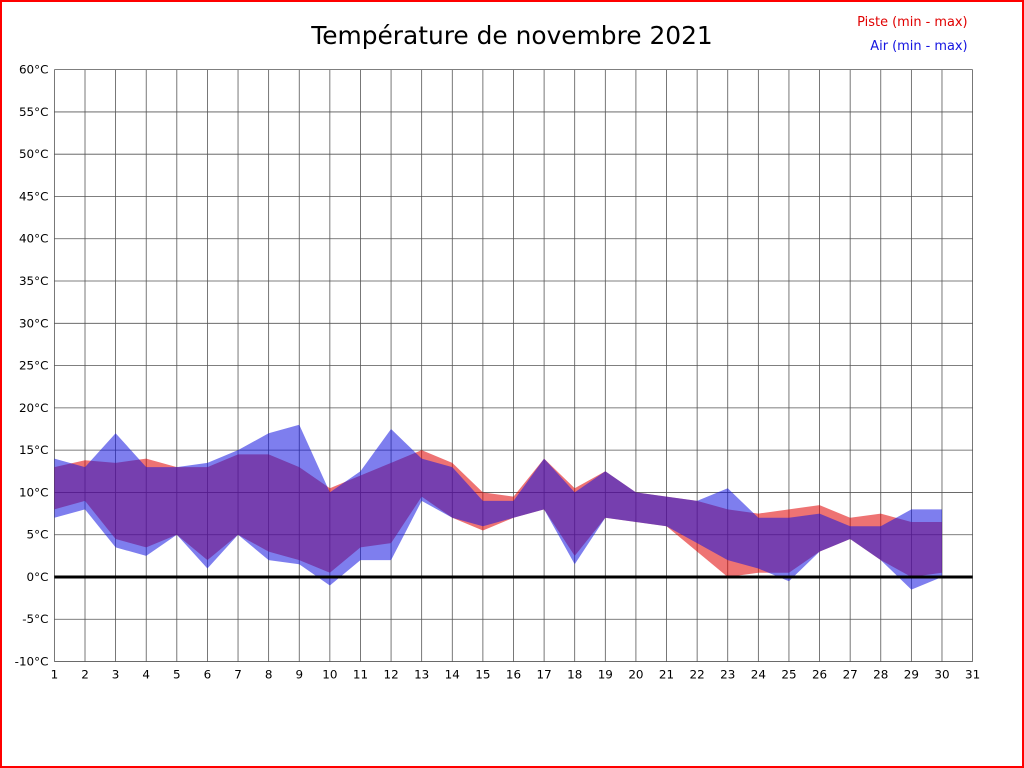 The width and height of the screenshot is (1024, 768). Describe the element at coordinates (33, 366) in the screenshot. I see `y-tick-label: 25°C` at that location.